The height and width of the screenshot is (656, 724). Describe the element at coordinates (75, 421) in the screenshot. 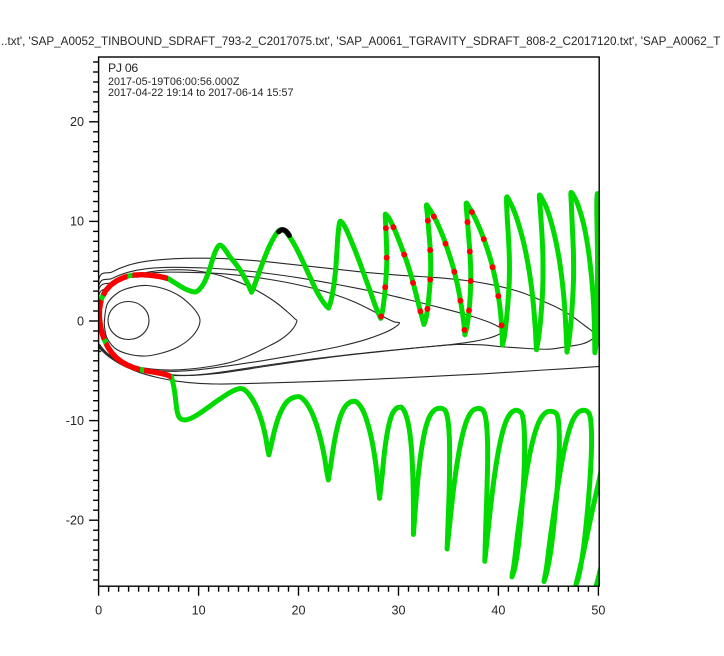

I see `svg-text: -10` at that location.